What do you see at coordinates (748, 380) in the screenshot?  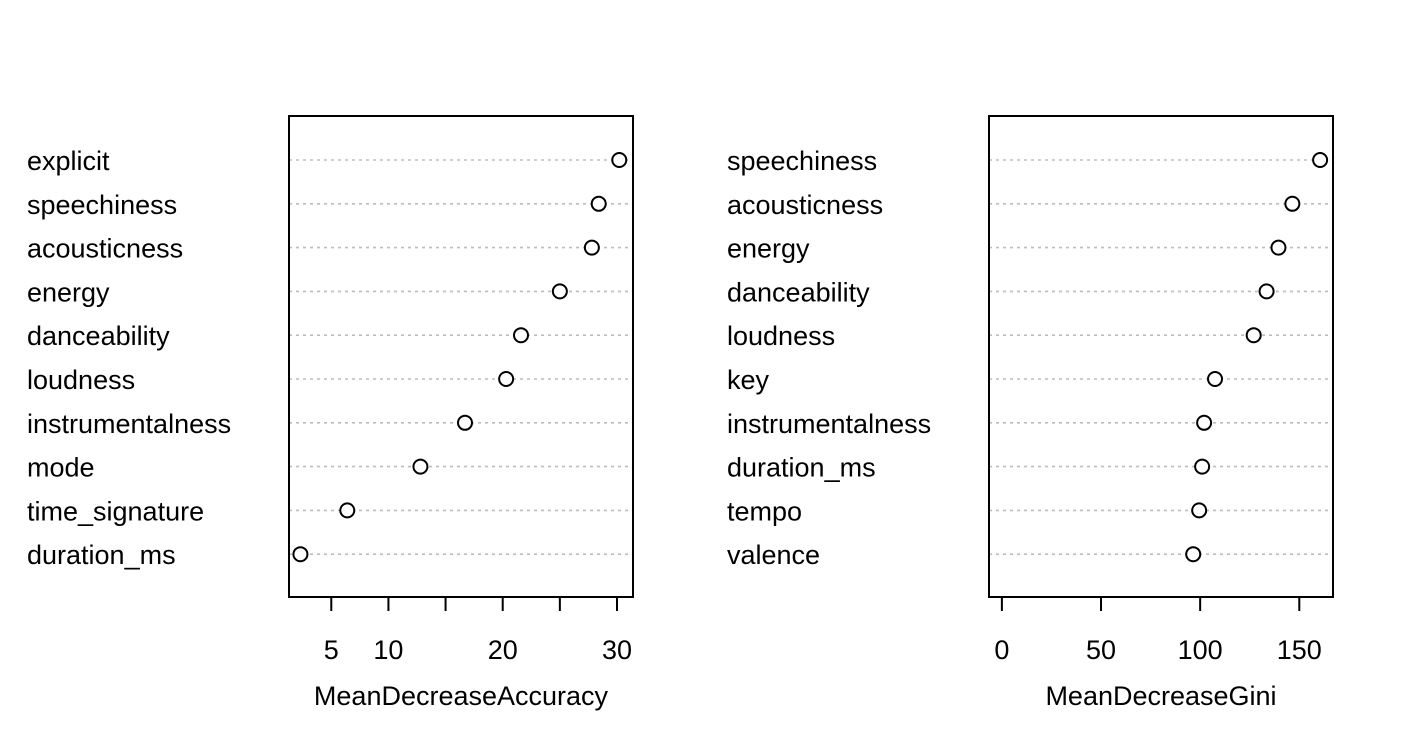 I see `category-label: key` at bounding box center [748, 380].